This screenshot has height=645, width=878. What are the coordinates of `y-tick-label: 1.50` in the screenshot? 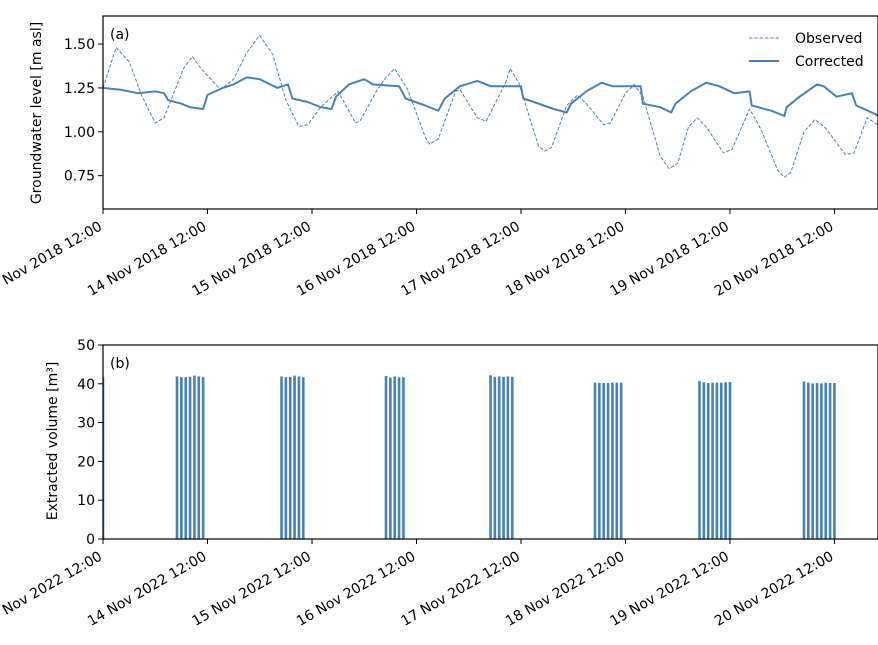 It's located at (79, 45).